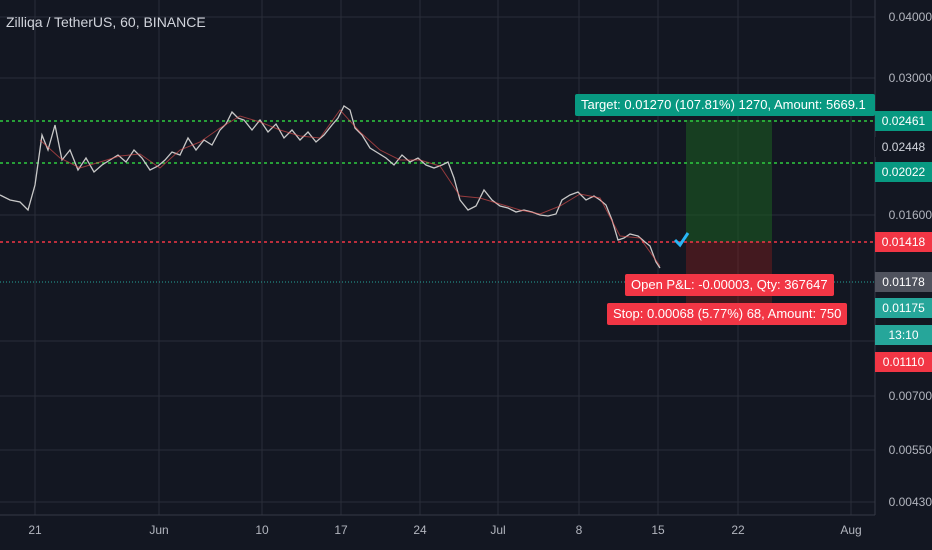 The width and height of the screenshot is (932, 550). What do you see at coordinates (341, 530) in the screenshot?
I see `date-tick: 17` at bounding box center [341, 530].